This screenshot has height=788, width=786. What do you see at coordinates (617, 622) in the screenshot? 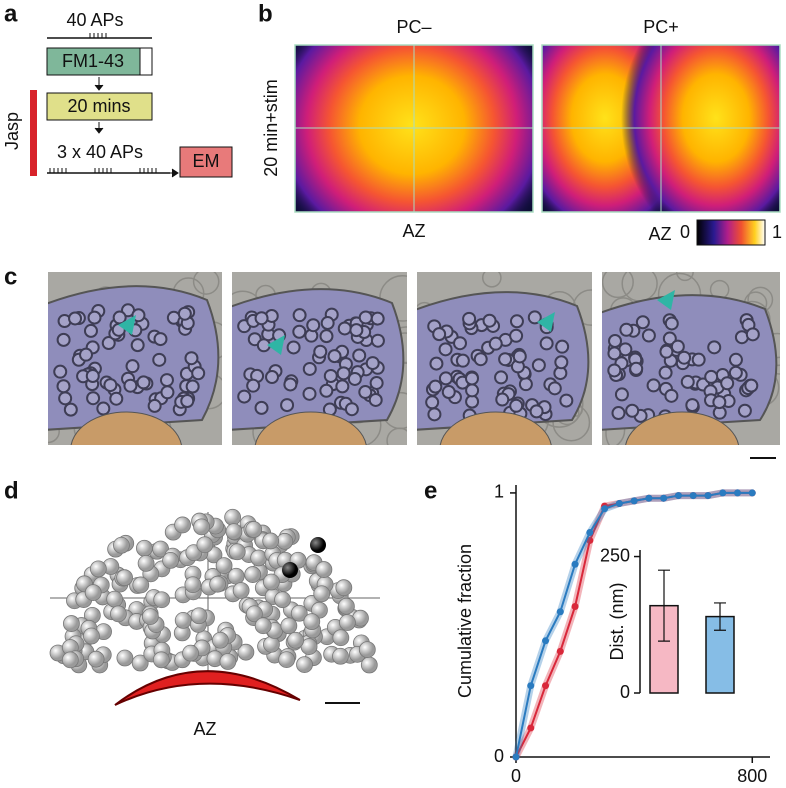
I see `y-axis-label: Dist. (nm)` at bounding box center [617, 622].